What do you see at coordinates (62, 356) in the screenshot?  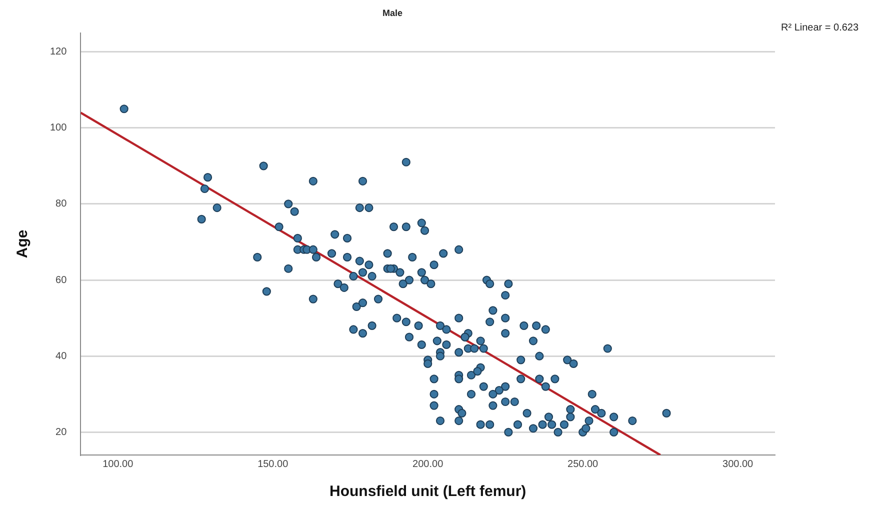 I see `y-tick-label: 40` at bounding box center [62, 356].